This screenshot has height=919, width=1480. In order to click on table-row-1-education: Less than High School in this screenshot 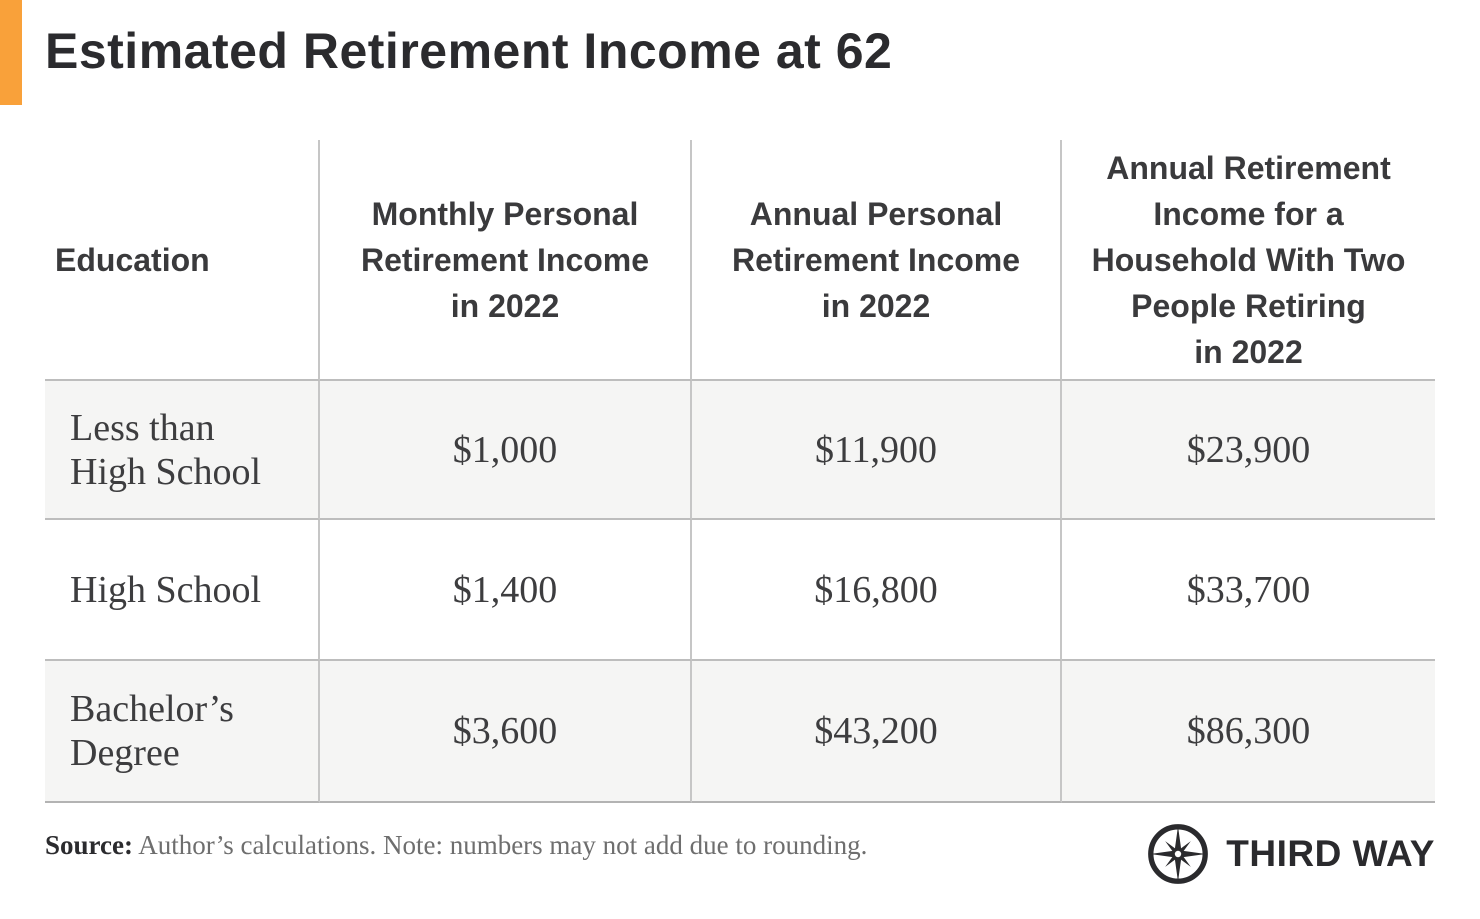, I will do `click(182, 450)`.